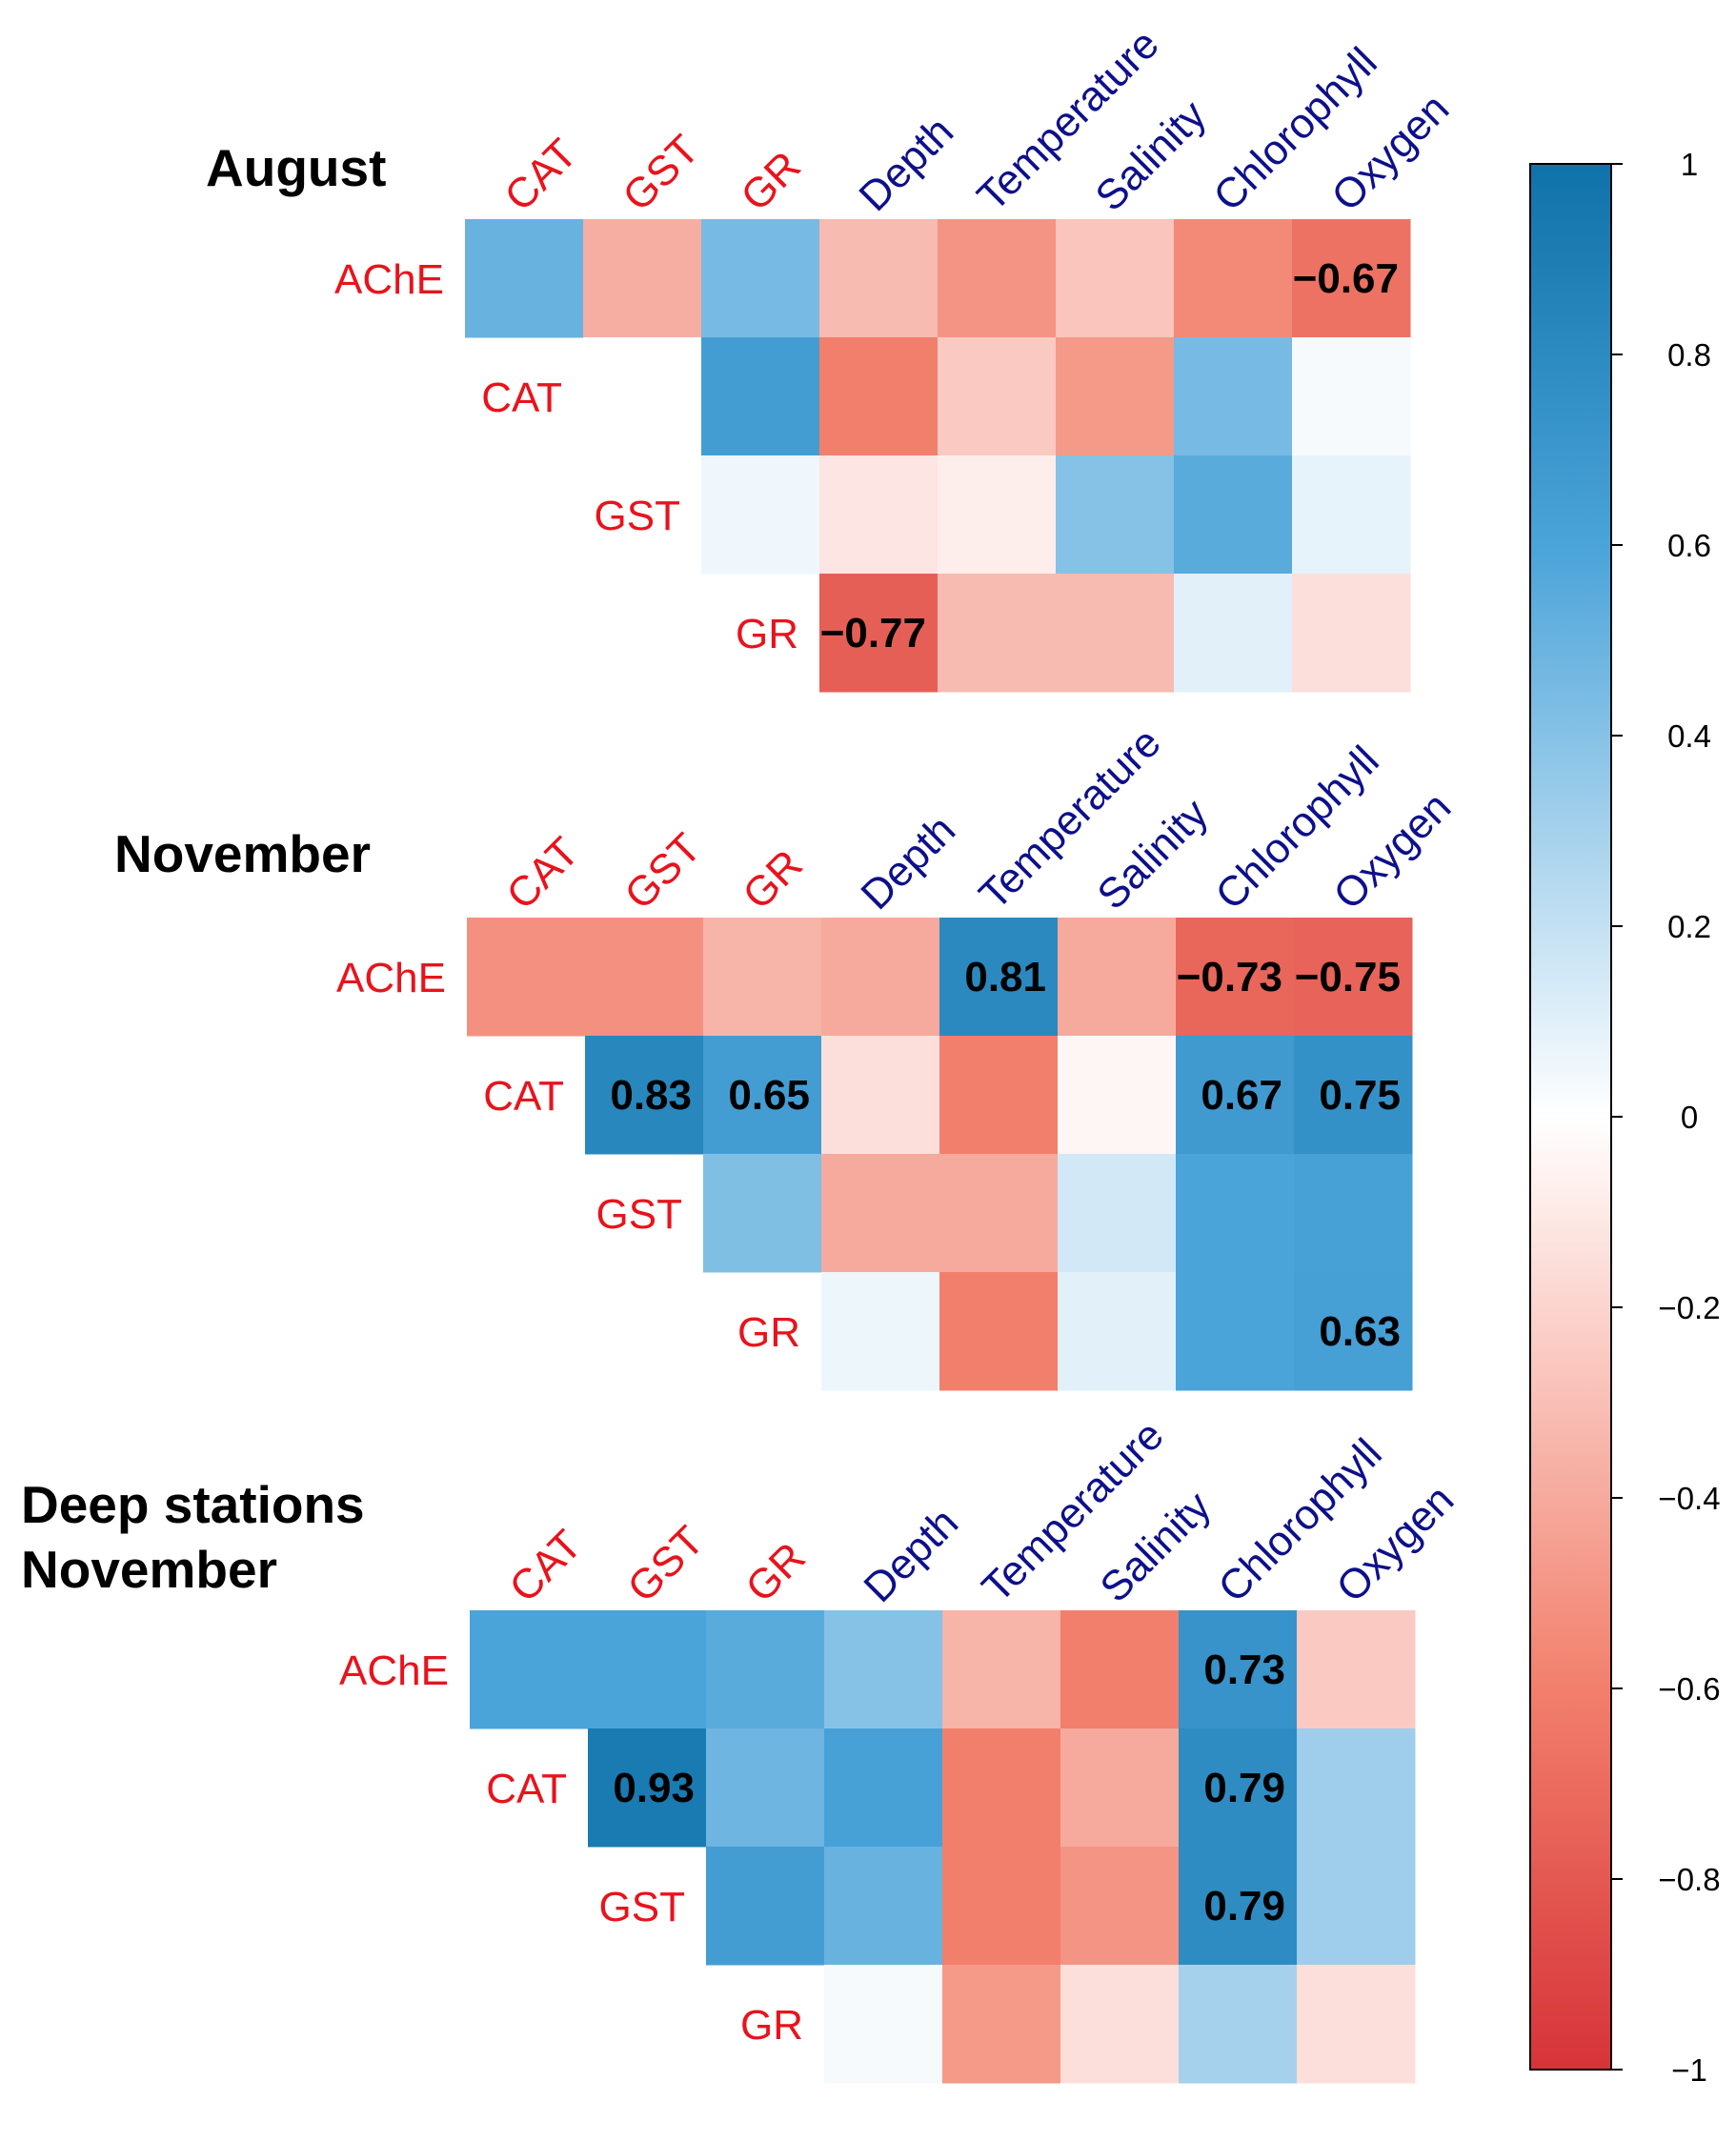 This screenshot has height=2142, width=1736. I want to click on cell-value-label: 0.63, so click(1360, 1331).